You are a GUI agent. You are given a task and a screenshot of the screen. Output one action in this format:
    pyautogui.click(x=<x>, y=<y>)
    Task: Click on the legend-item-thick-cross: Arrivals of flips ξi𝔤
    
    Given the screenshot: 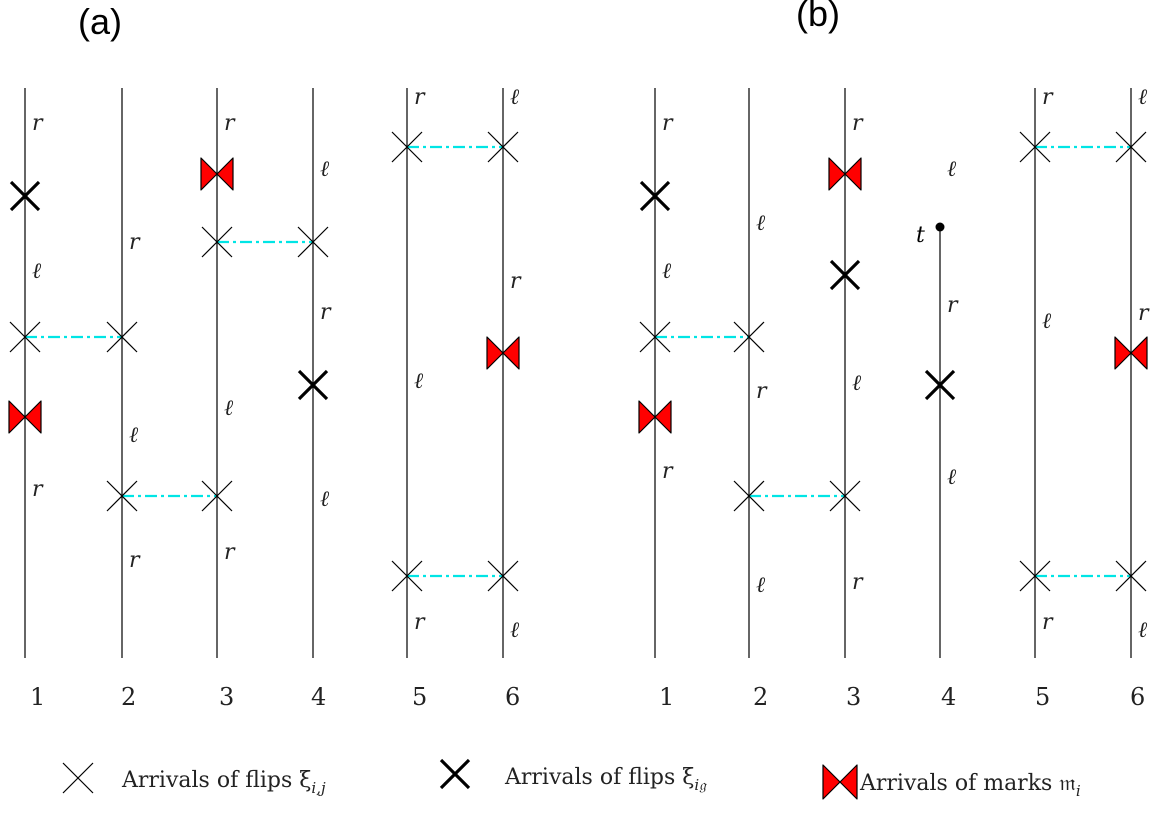 What is the action you would take?
    pyautogui.click(x=573, y=776)
    